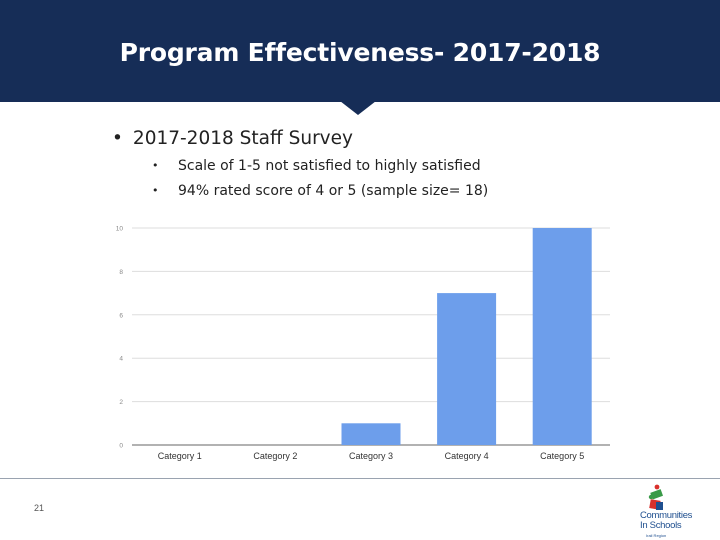  I want to click on banner-notch, so click(358, 108).